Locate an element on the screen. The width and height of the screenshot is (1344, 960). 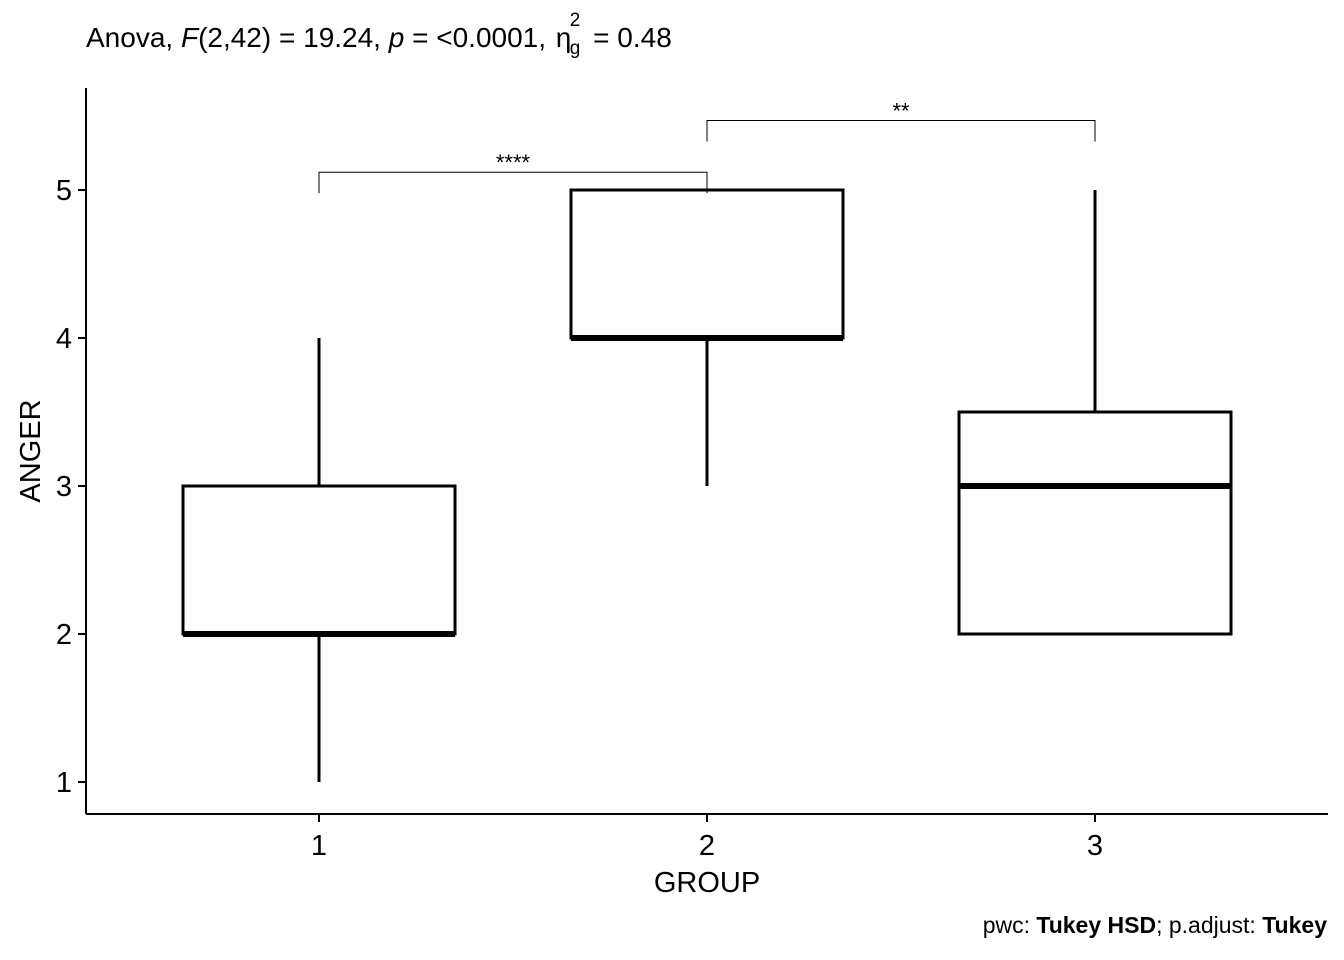
x-axis-title: GROUP is located at coordinates (707, 883).